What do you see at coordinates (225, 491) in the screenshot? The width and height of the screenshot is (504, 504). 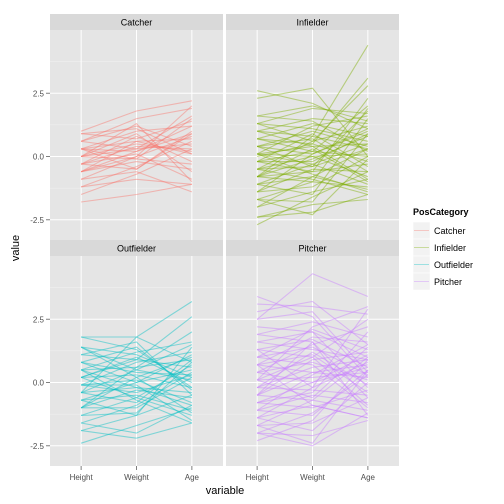 I see `x-axis-title: variable` at bounding box center [225, 491].